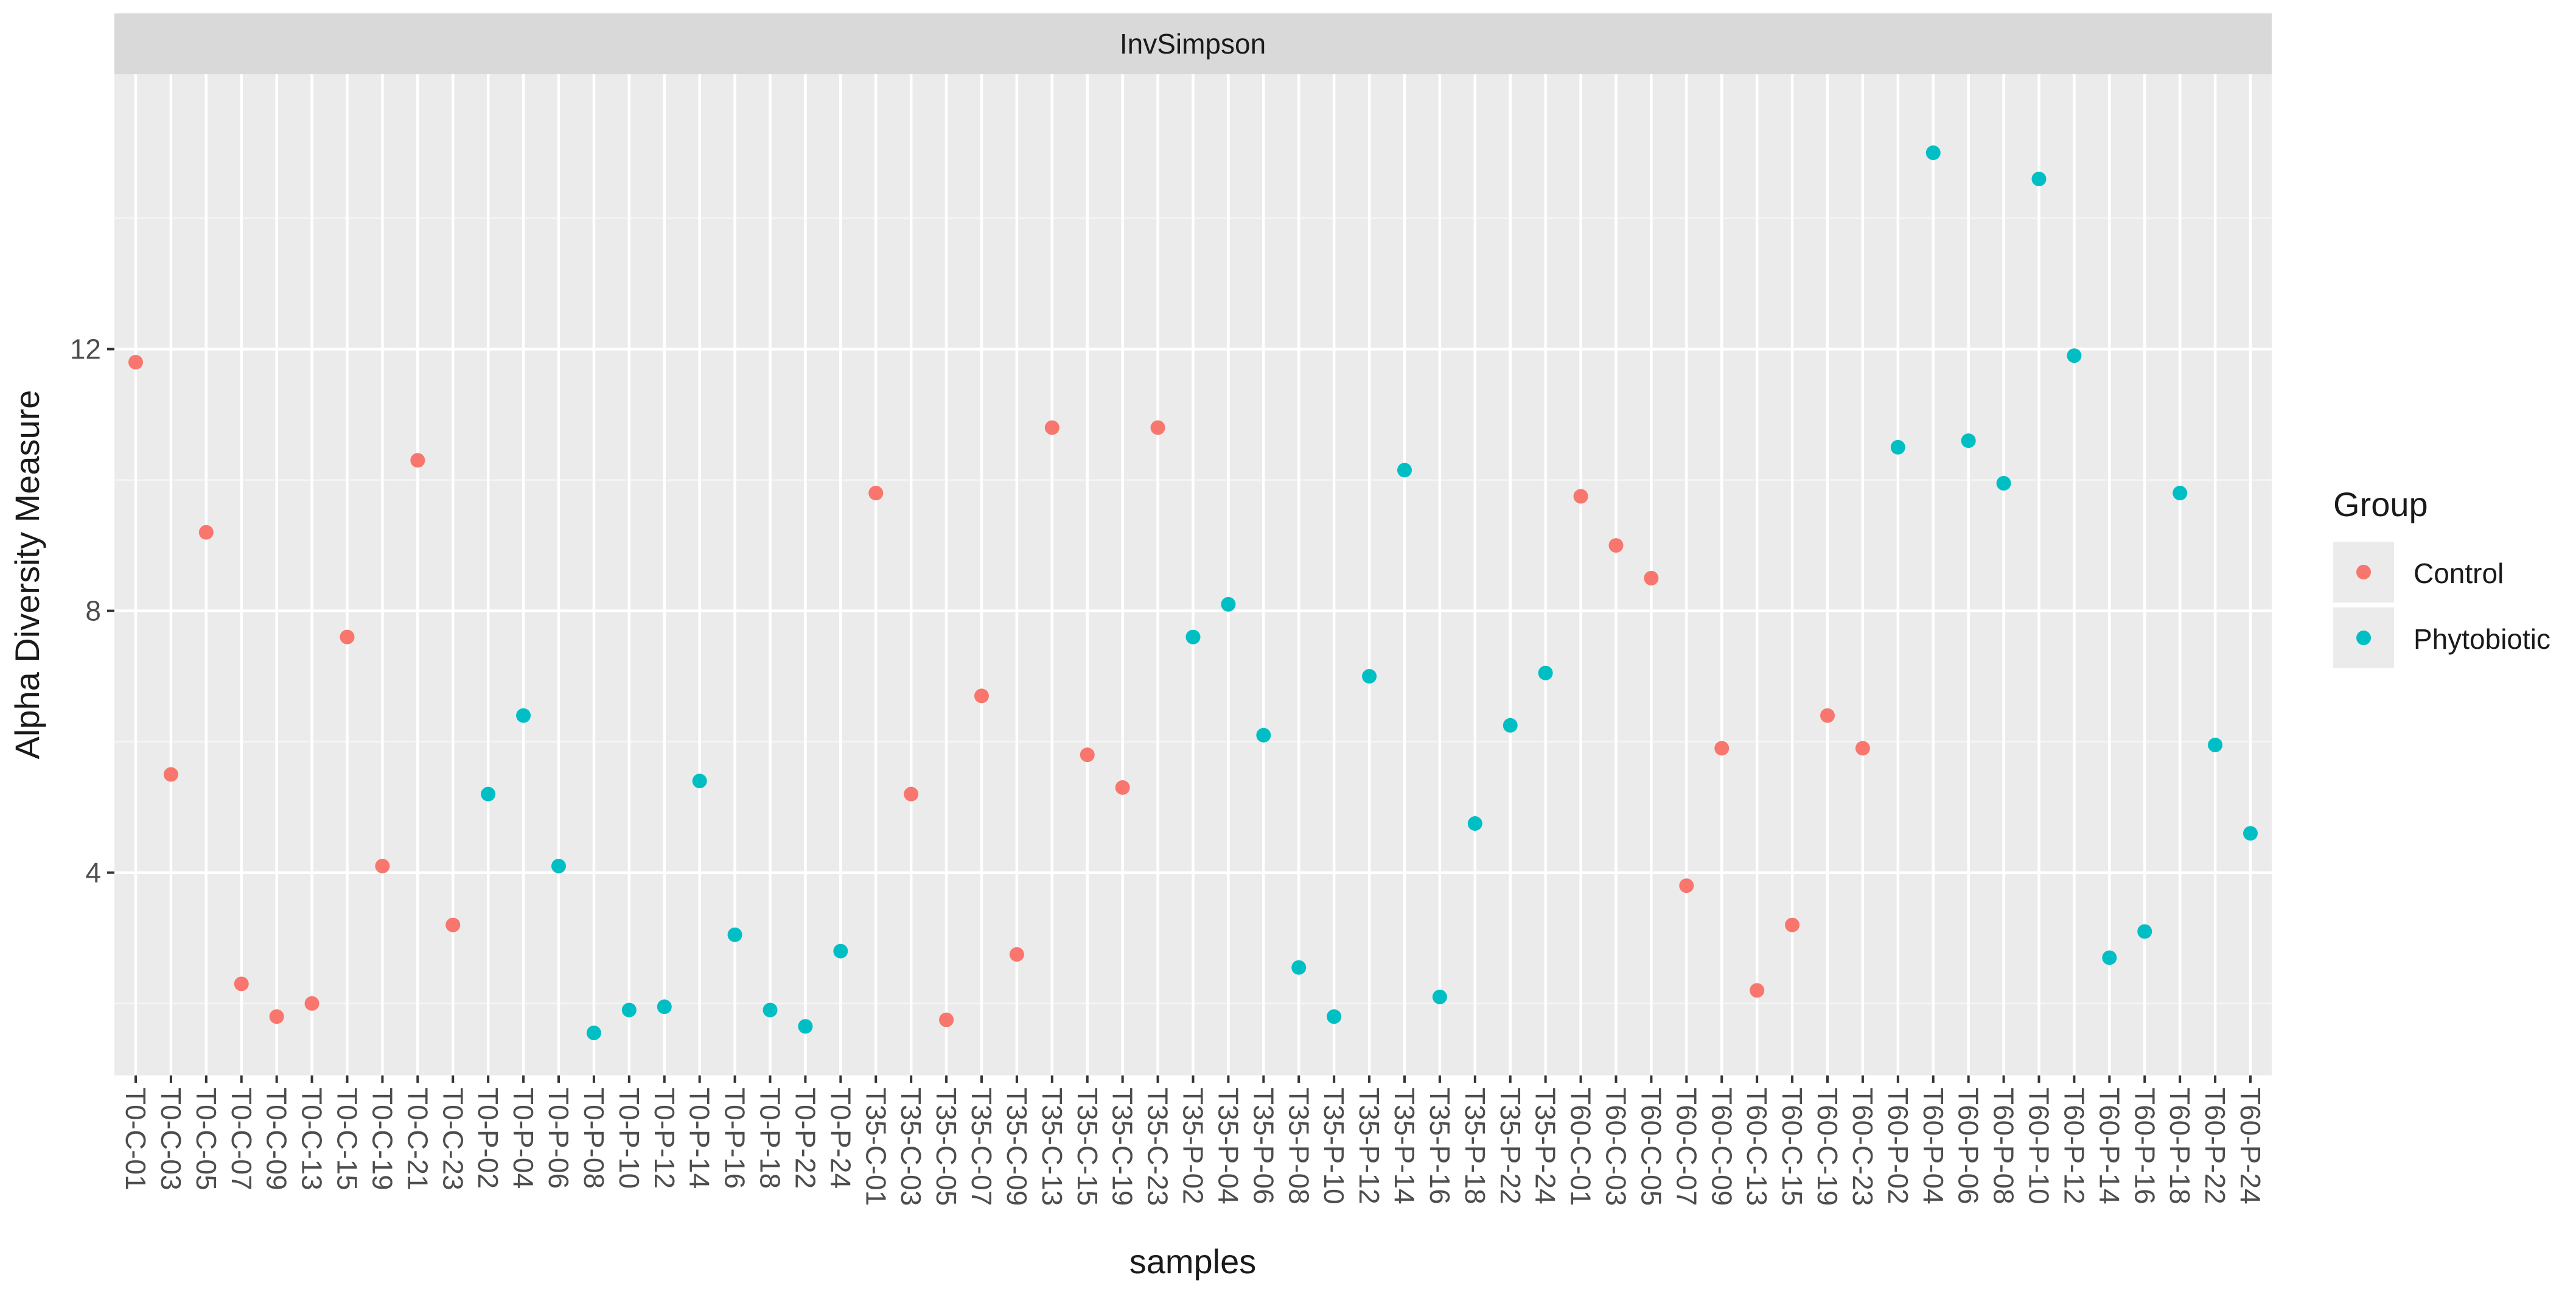 The width and height of the screenshot is (2576, 1297). What do you see at coordinates (523, 1138) in the screenshot?
I see `x-tick-label: T0-P-04` at bounding box center [523, 1138].